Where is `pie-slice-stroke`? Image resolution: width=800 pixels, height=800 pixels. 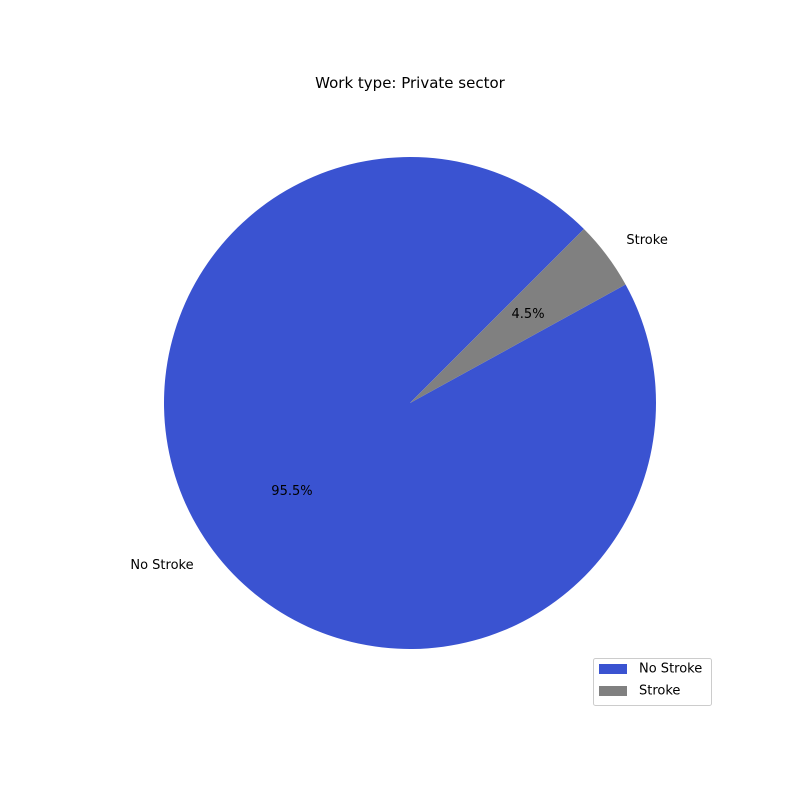
pie-slice-stroke is located at coordinates (518, 316).